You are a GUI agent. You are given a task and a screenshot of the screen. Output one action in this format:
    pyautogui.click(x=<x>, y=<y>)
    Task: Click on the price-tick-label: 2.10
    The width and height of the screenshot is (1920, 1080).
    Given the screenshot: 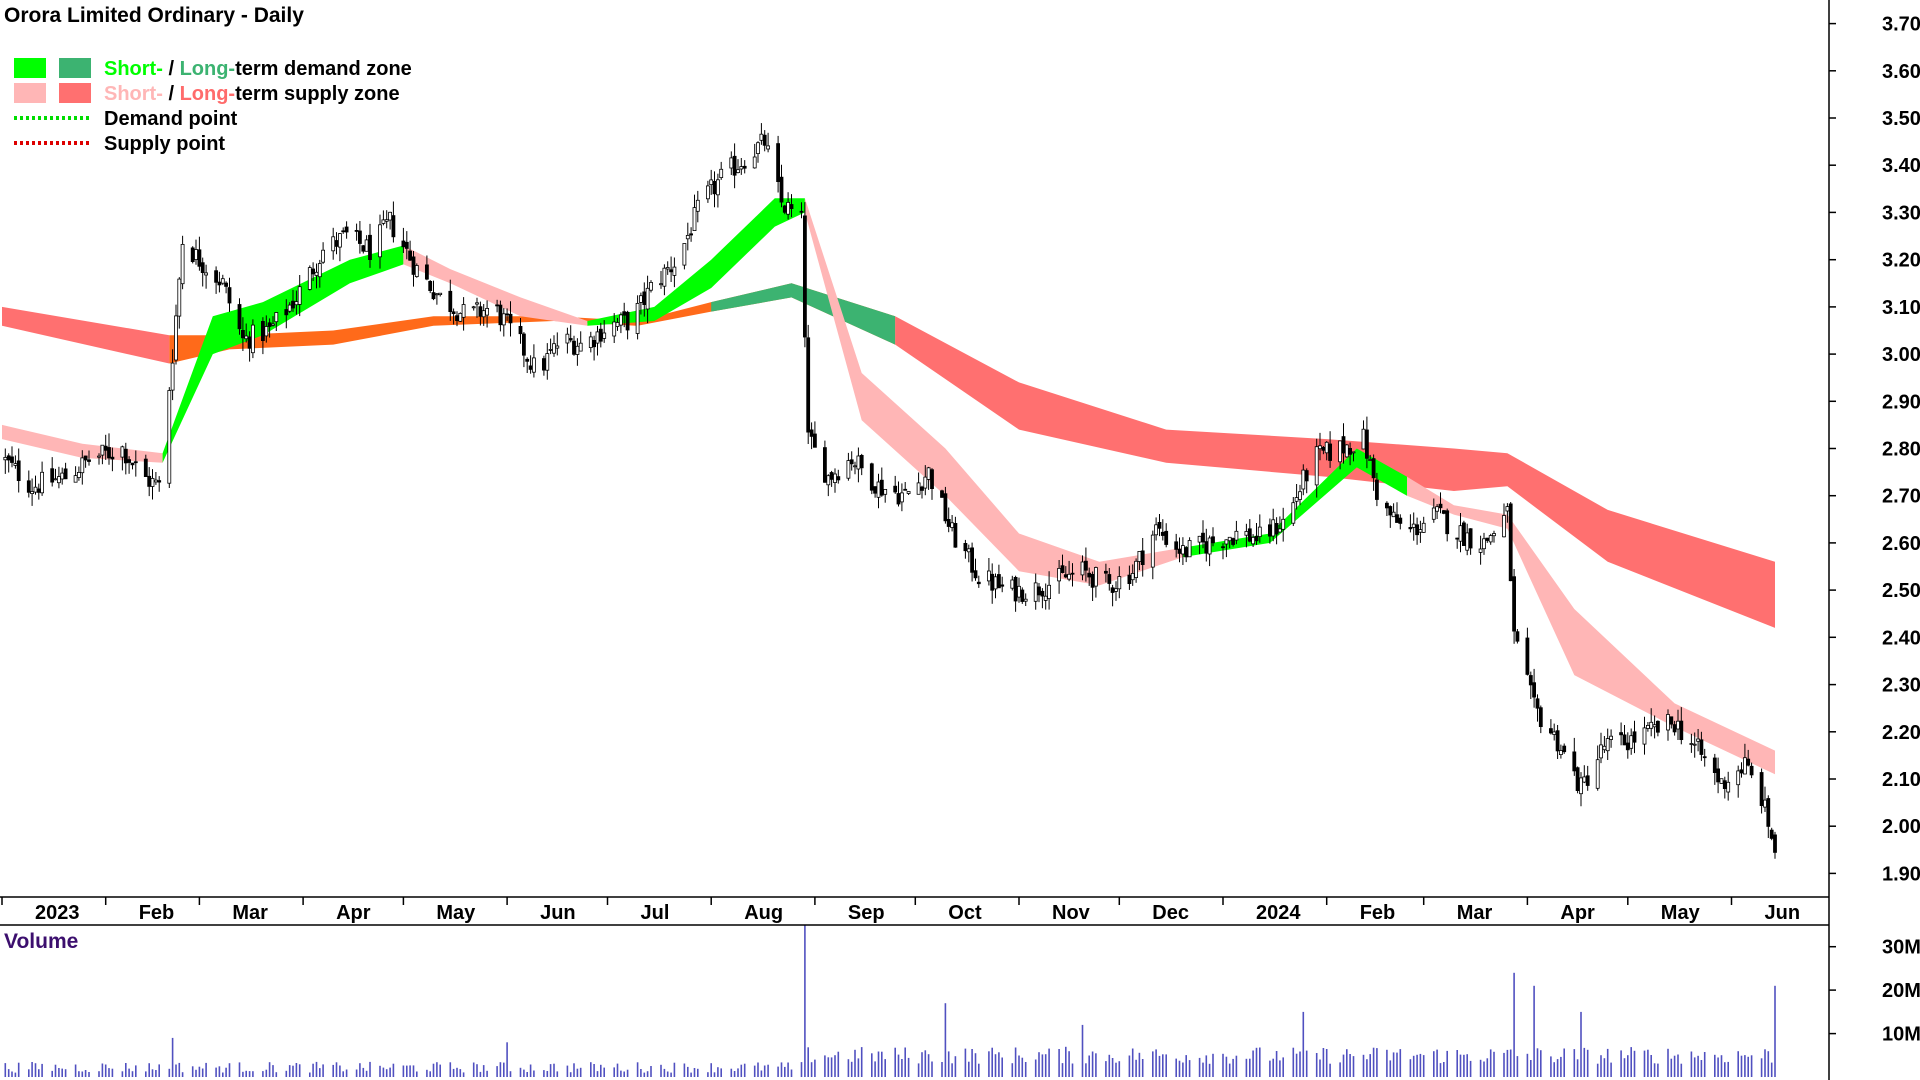 What is the action you would take?
    pyautogui.click(x=1901, y=780)
    